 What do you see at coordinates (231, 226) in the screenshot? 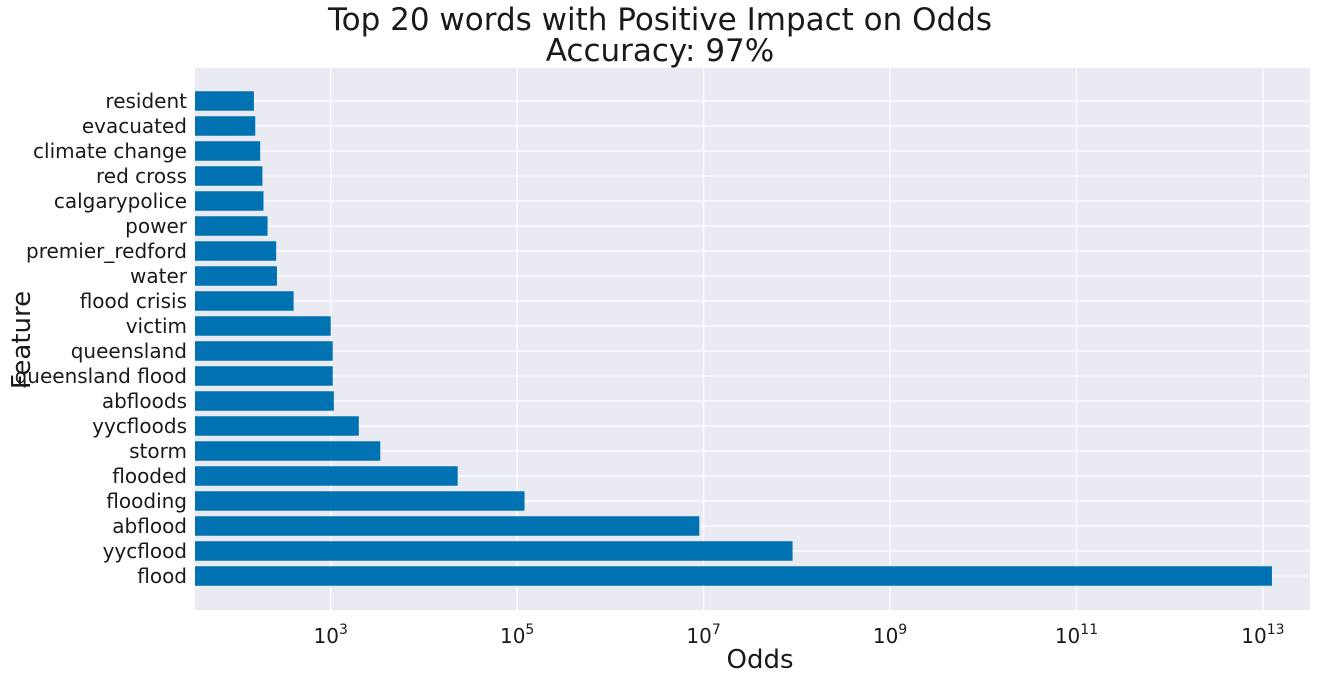
I see `bar-power` at bounding box center [231, 226].